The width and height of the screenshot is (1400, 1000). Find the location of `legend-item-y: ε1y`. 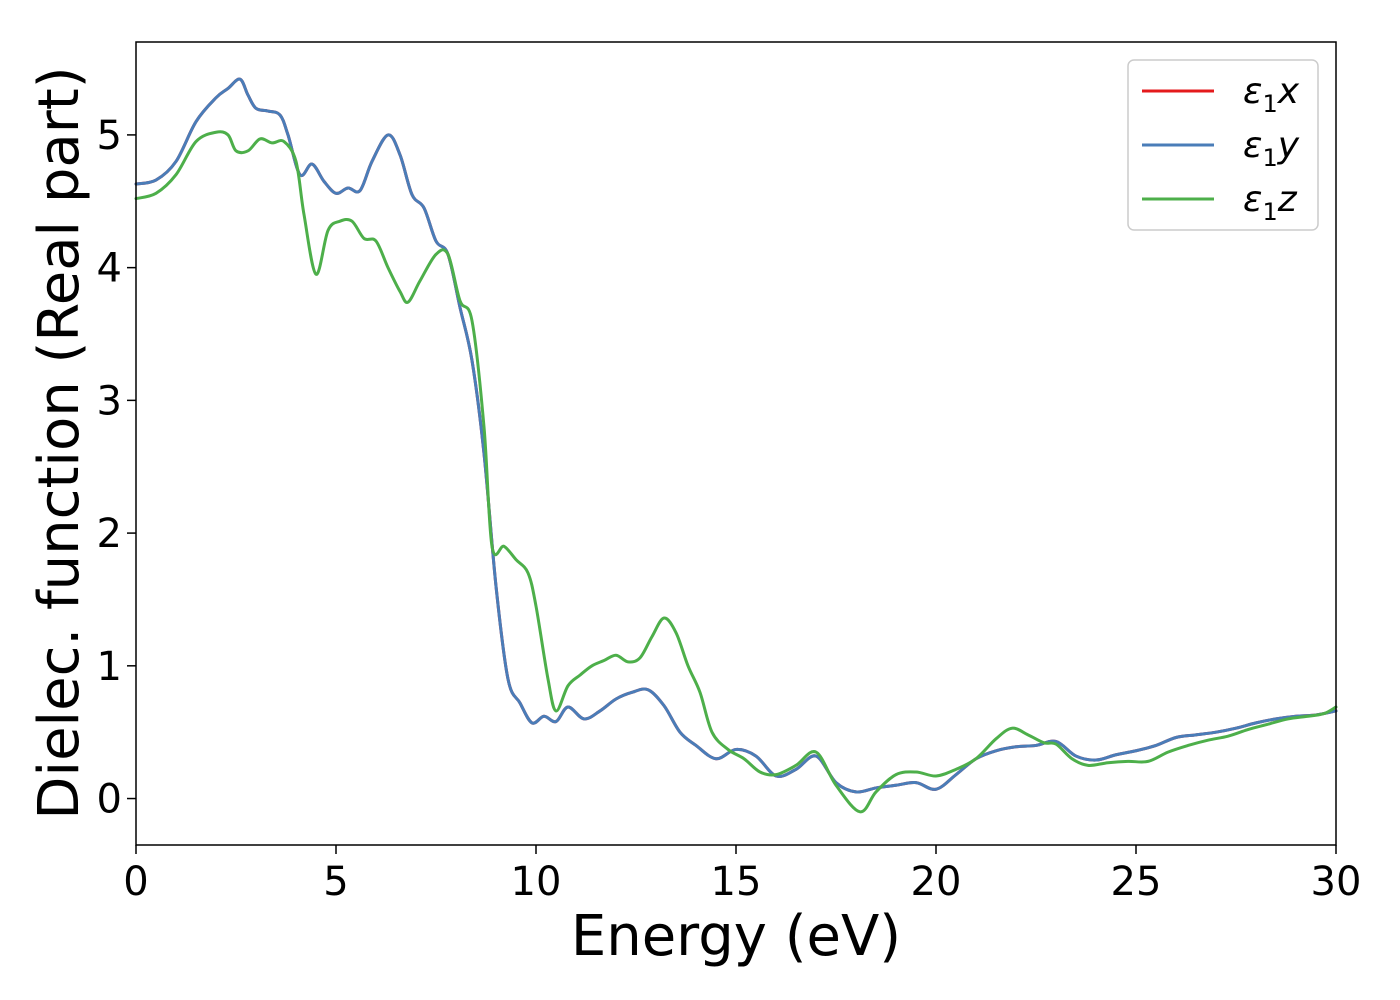

legend-item-y: ε1y is located at coordinates (1221, 148).